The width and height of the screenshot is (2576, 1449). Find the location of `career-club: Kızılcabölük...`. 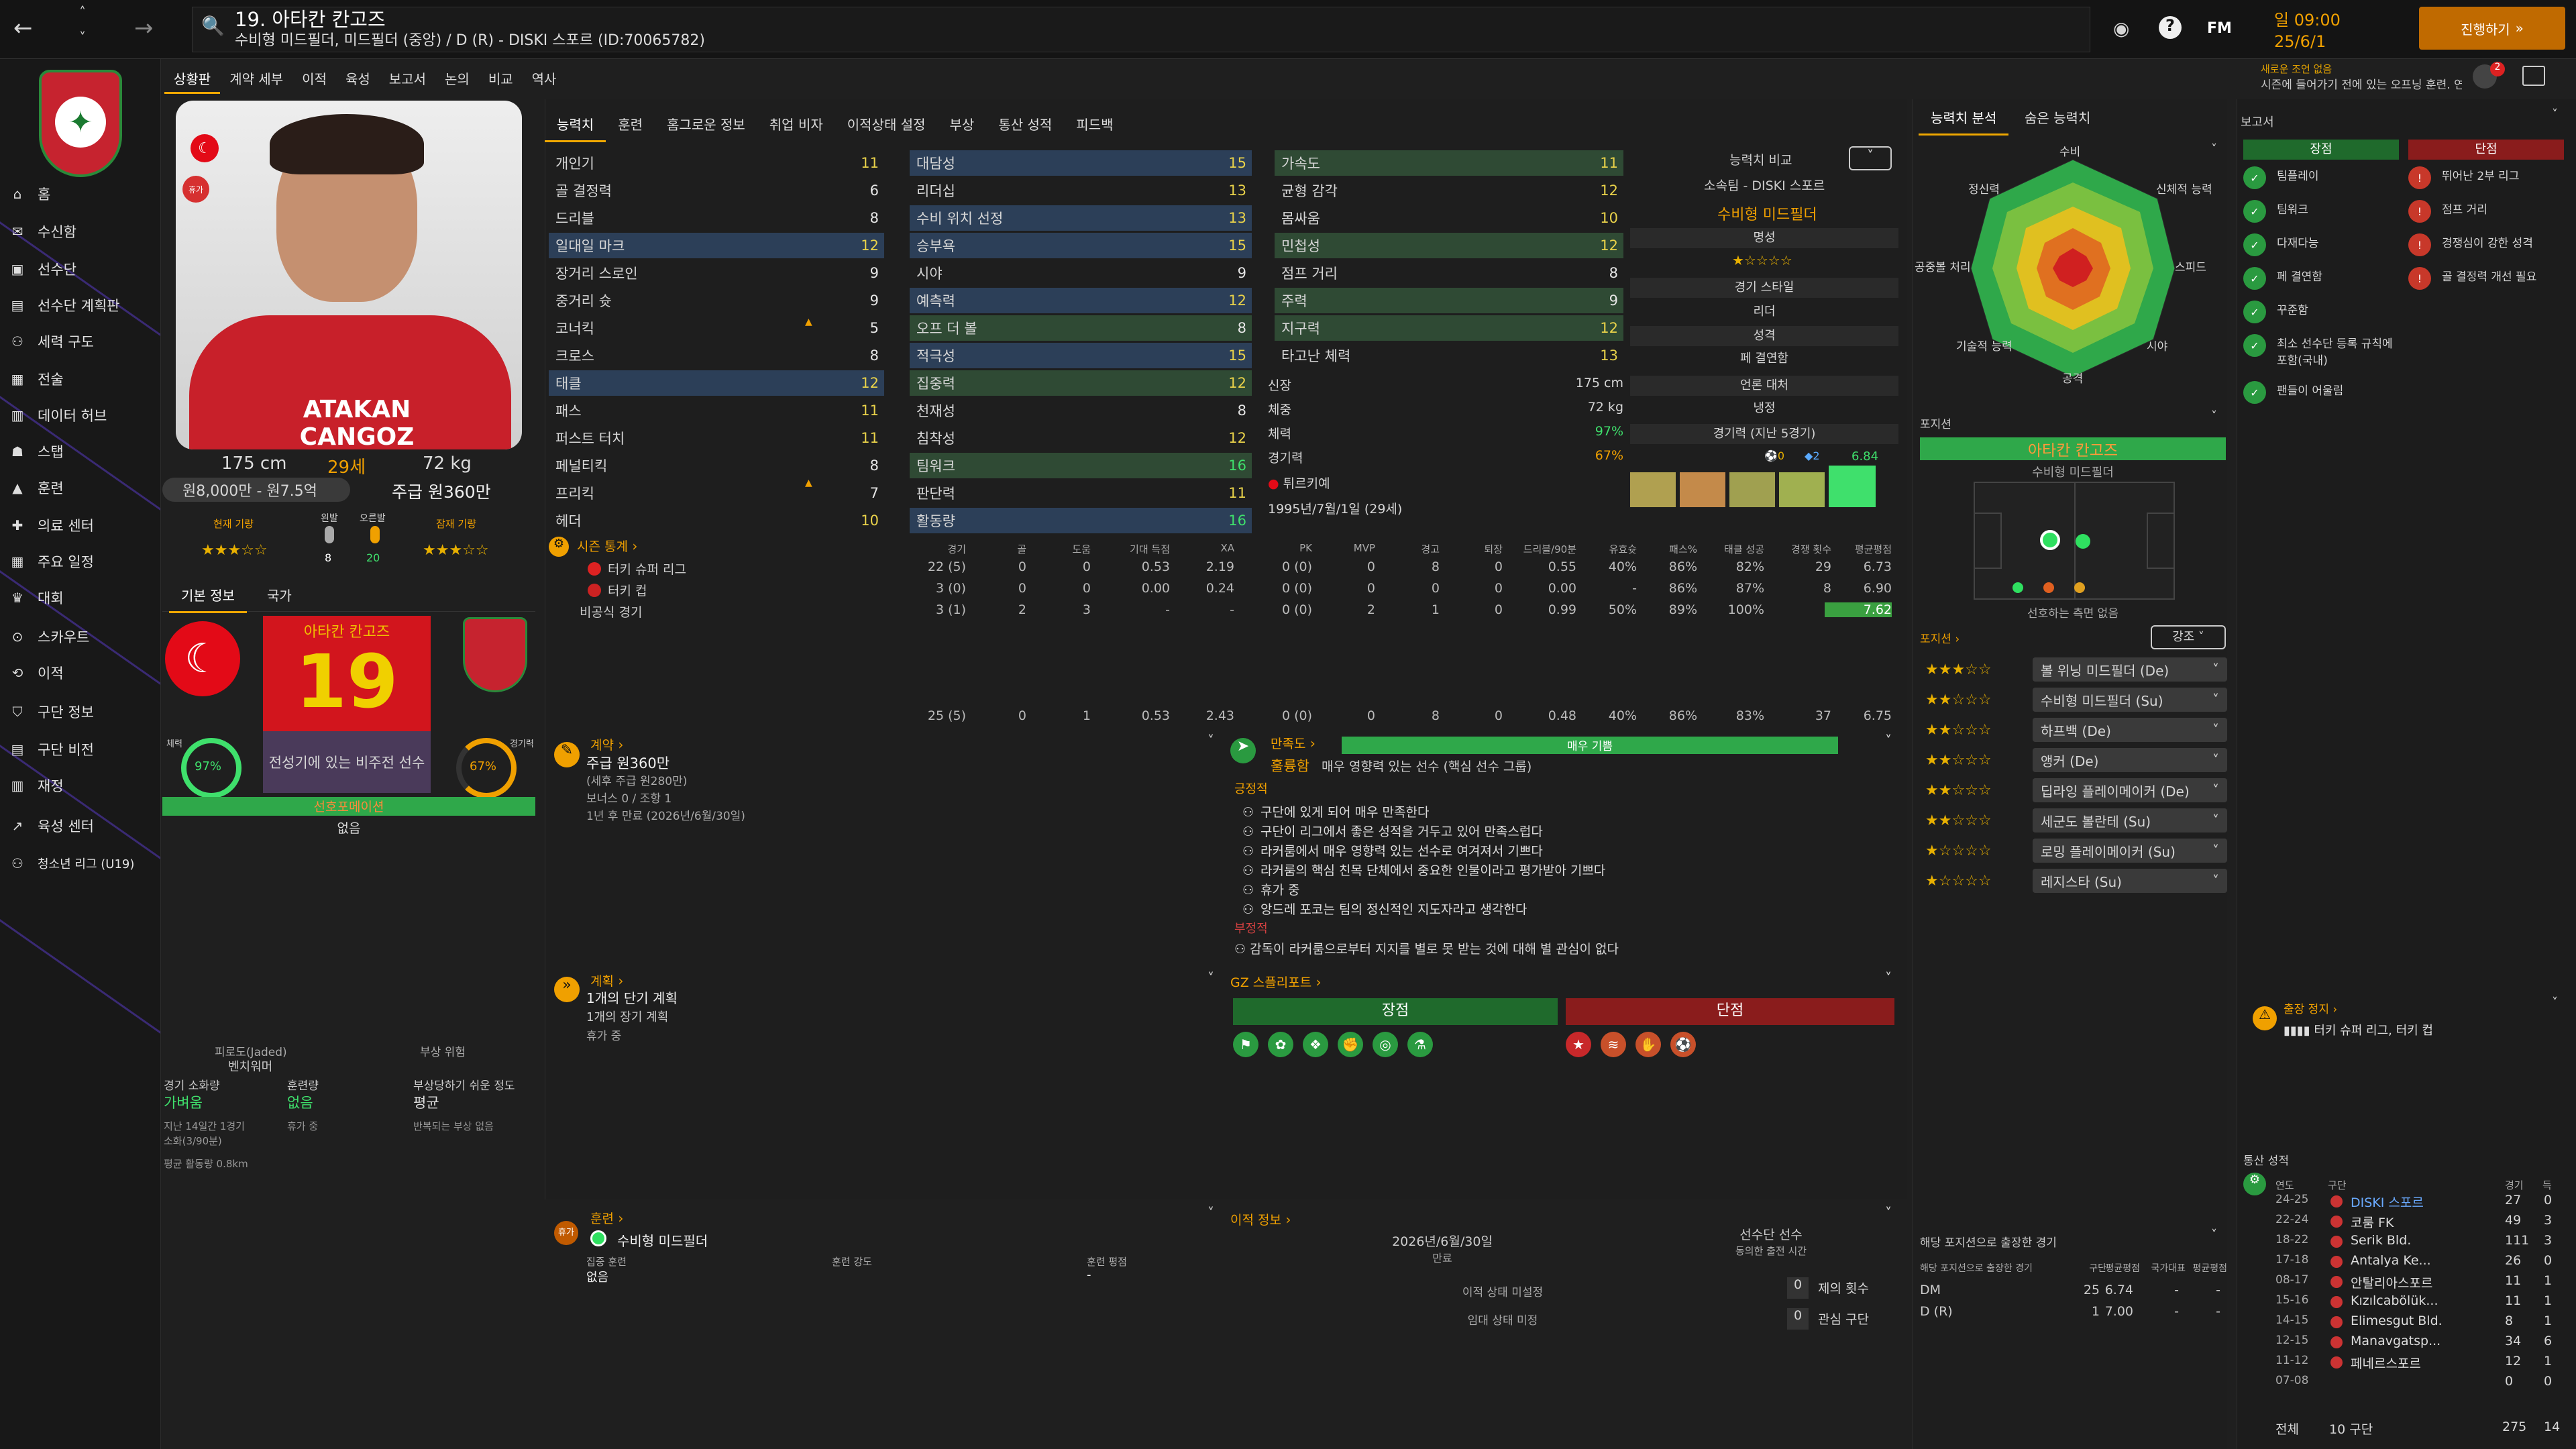

career-club: Kızılcabölük... is located at coordinates (2394, 1300).